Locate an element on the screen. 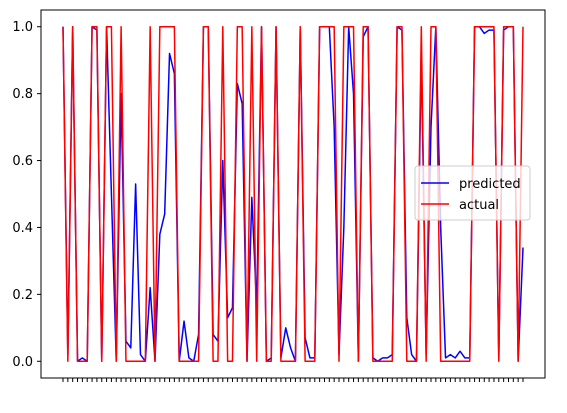 The image size is (567, 413). y-axis-ticks: 0.0 0.2 0.4 0.6 0.8 1.0 is located at coordinates (26, 195).